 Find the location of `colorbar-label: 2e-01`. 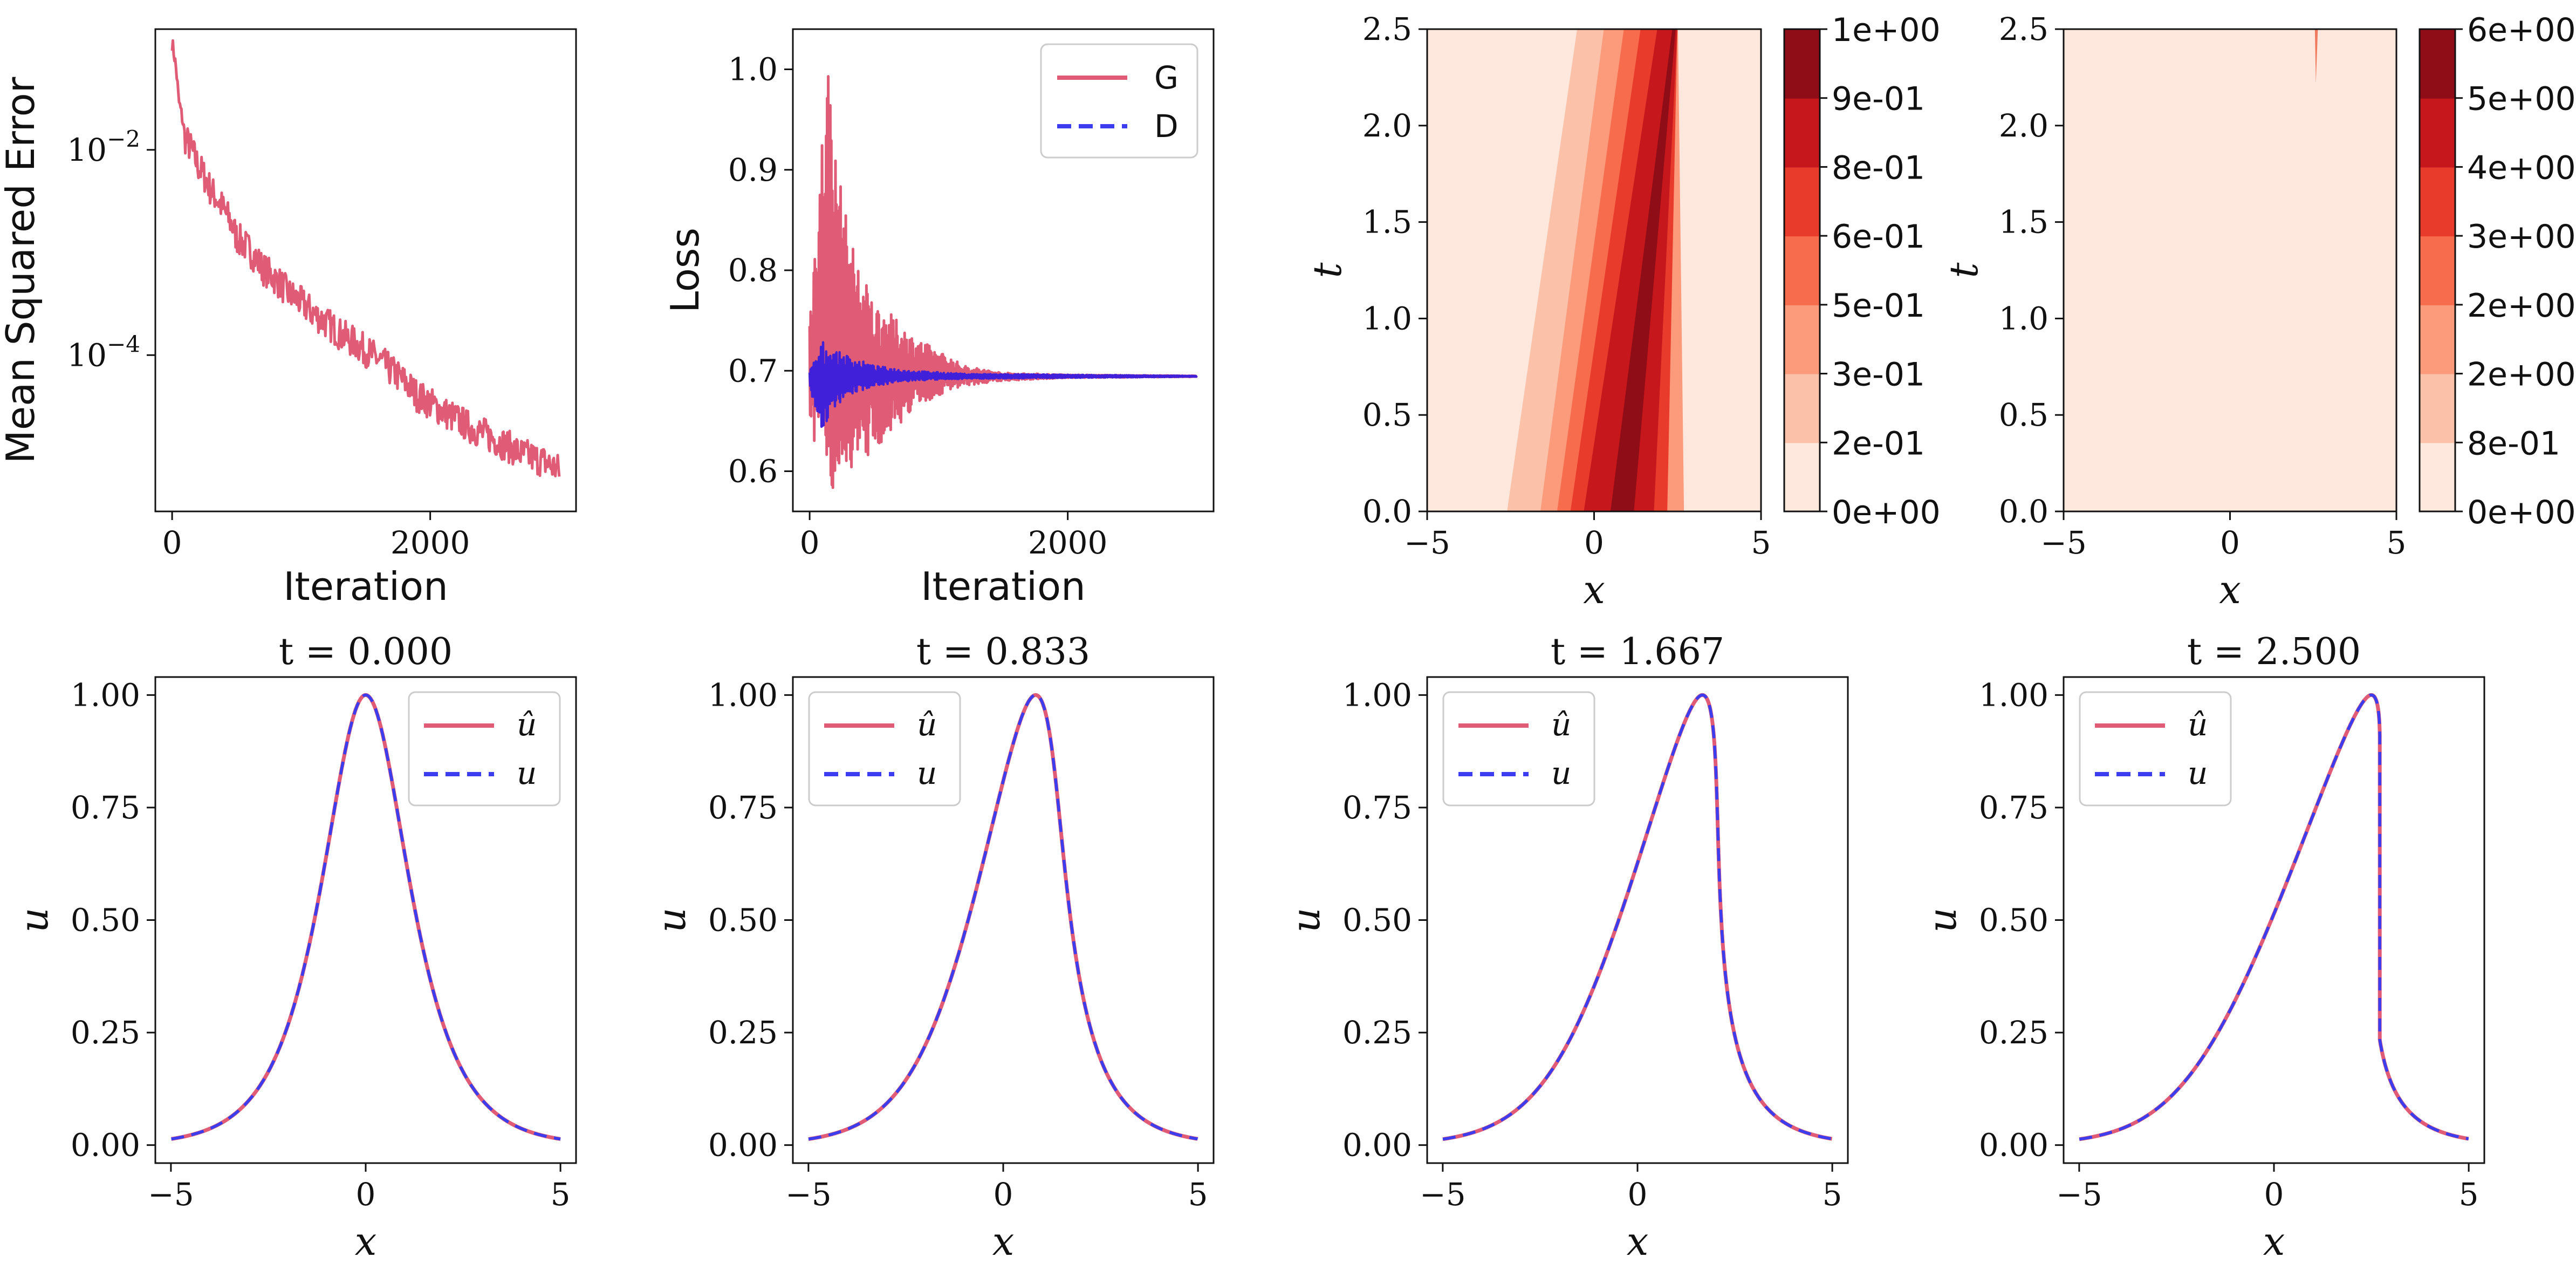

colorbar-label: 2e-01 is located at coordinates (1879, 443).